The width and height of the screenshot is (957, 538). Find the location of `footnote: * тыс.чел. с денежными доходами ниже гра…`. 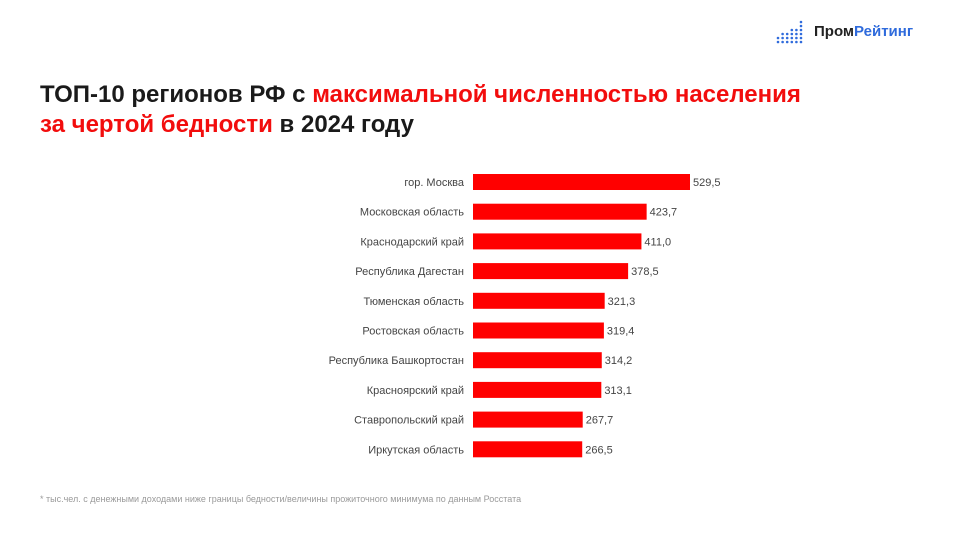

footnote: * тыс.чел. с денежными доходами ниже гра… is located at coordinates (281, 499).